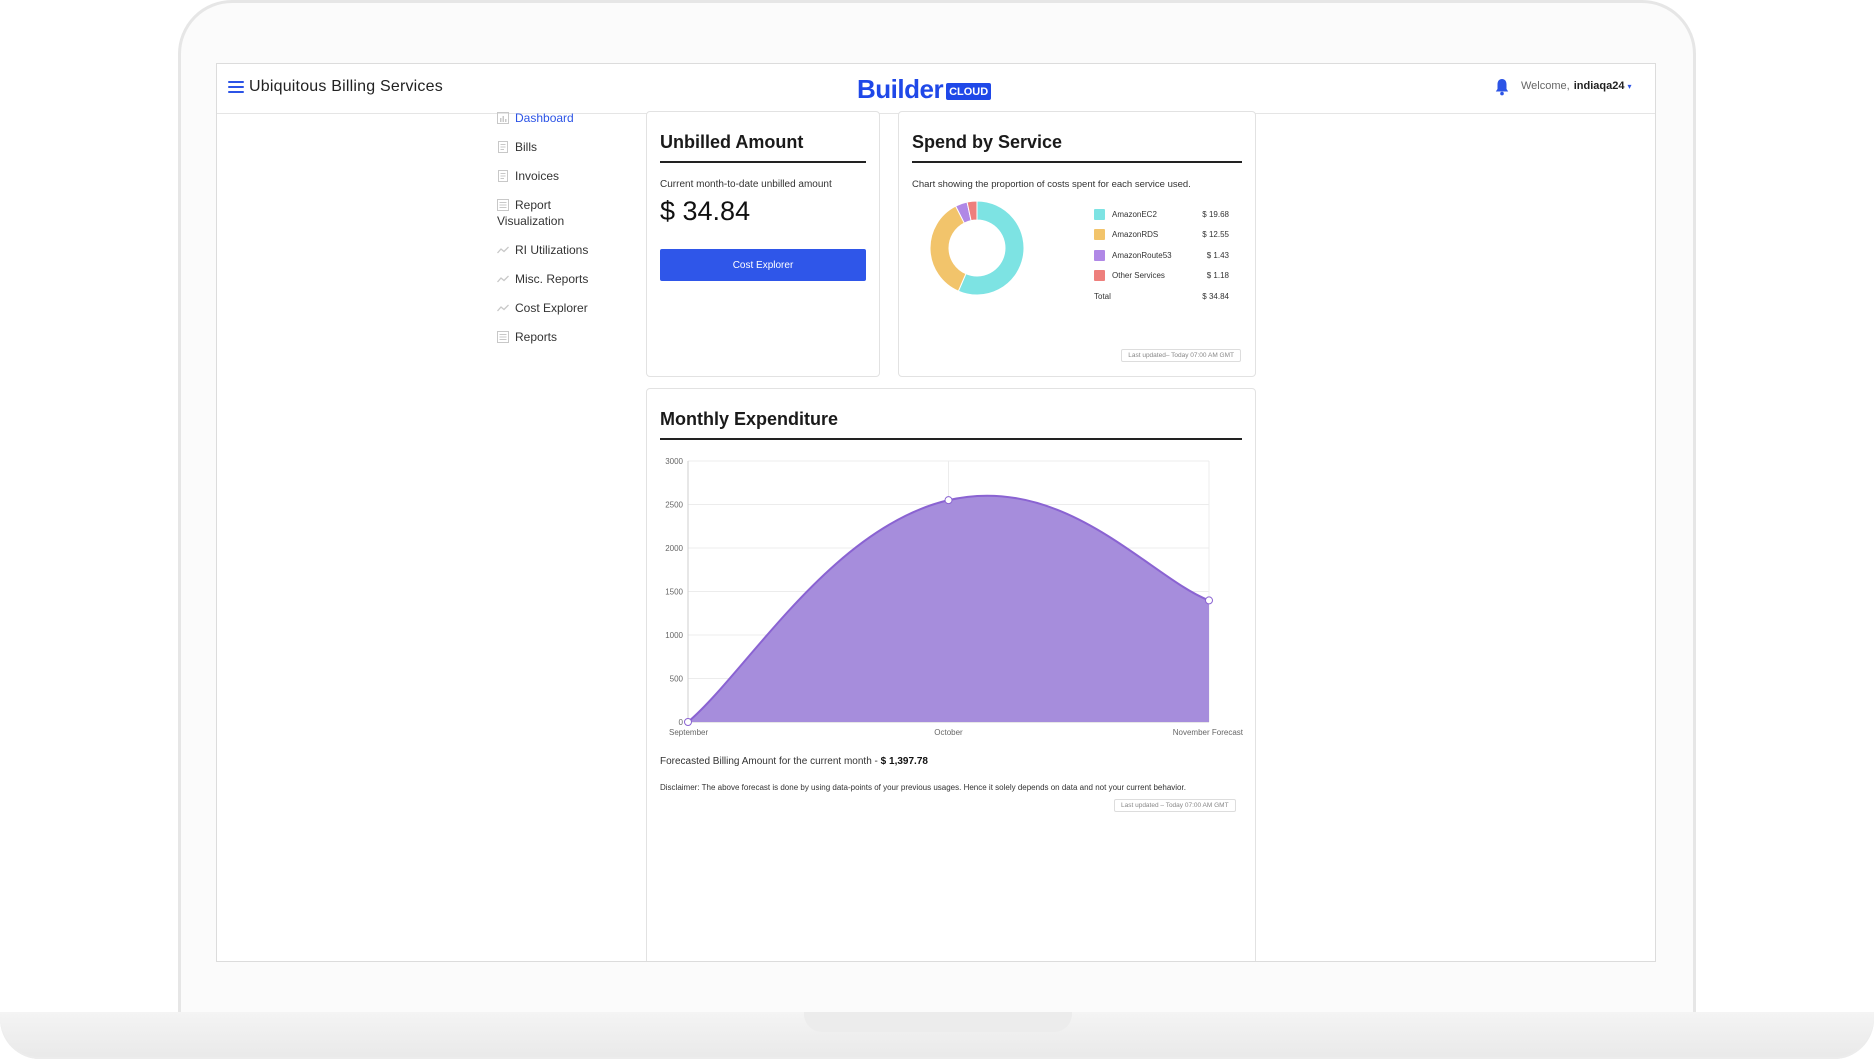 This screenshot has height=1059, width=1874. I want to click on sidebar-item-reports: Reports, so click(557, 337).